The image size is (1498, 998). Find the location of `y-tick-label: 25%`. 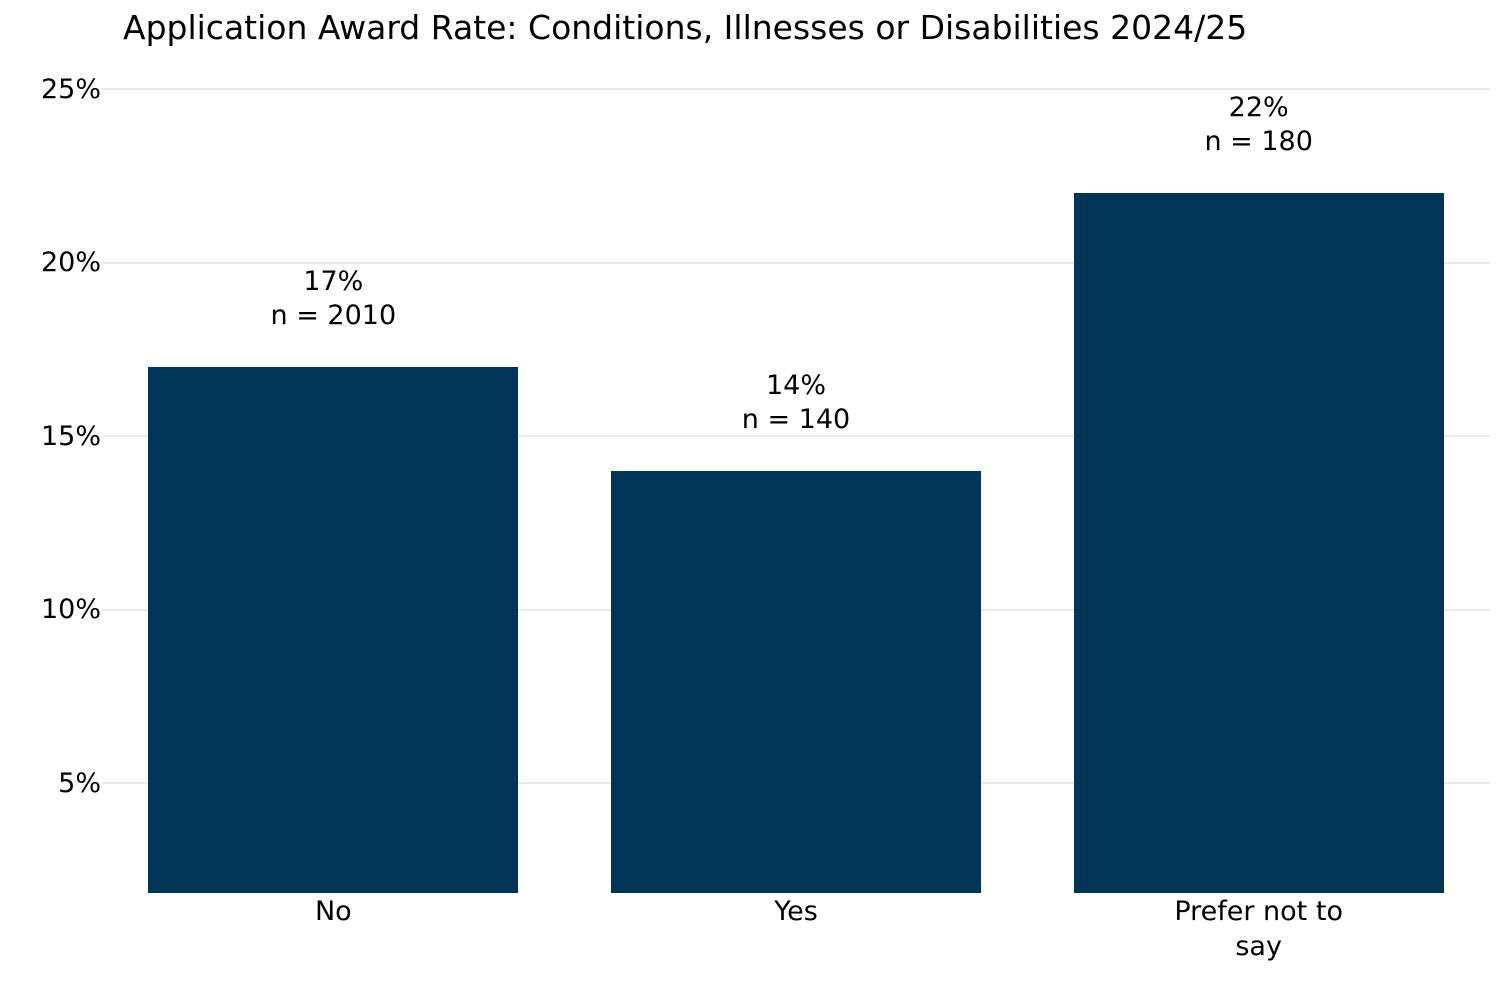

y-tick-label: 25% is located at coordinates (70, 89).